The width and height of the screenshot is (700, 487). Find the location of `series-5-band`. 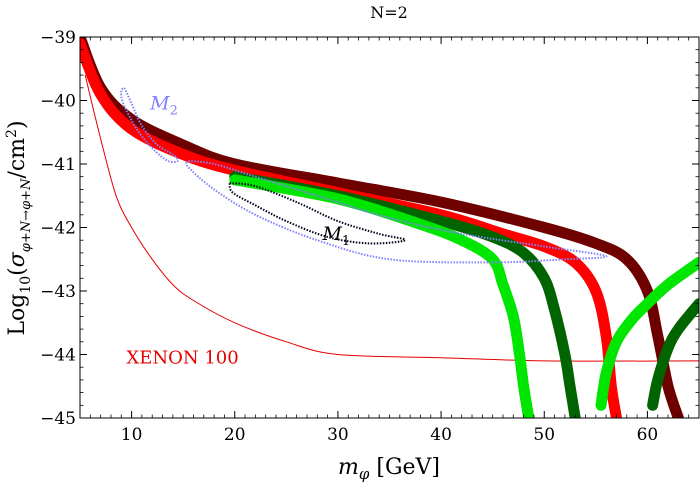

series-5-band is located at coordinates (647, 333).